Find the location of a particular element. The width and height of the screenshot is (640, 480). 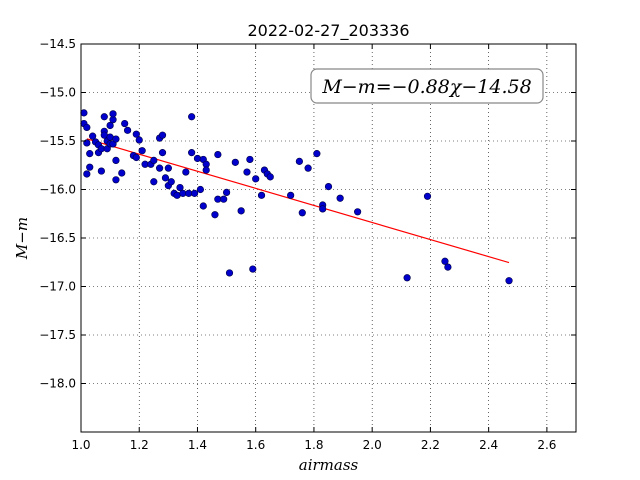

x-tick-label: 2.2 is located at coordinates (430, 445).